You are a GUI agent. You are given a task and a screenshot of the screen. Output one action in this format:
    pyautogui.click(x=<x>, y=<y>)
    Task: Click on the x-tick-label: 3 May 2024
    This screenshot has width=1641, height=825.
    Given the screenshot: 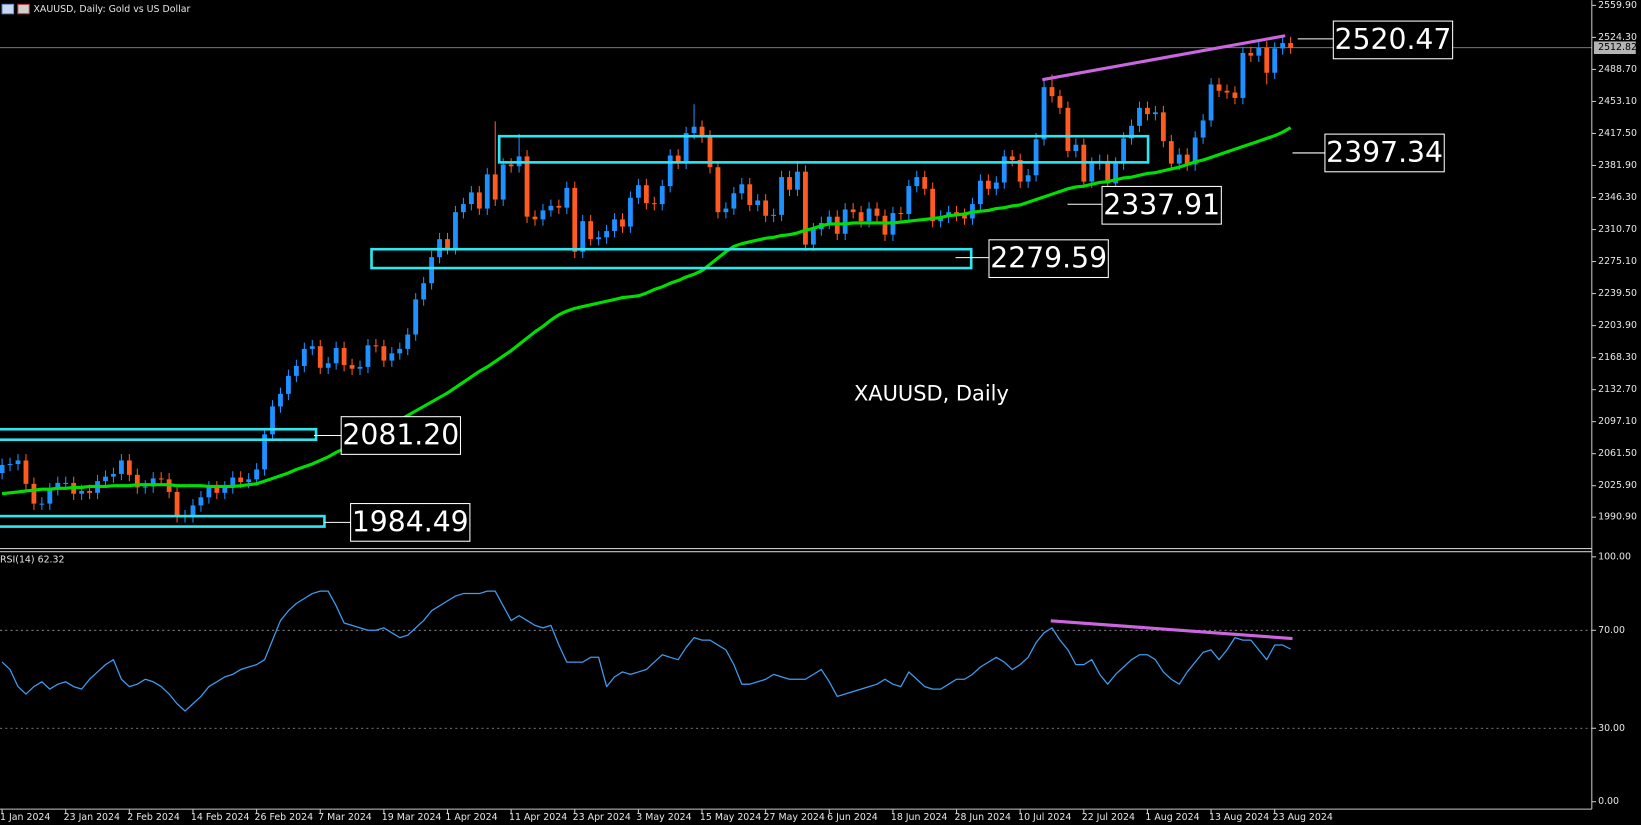 What is the action you would take?
    pyautogui.click(x=663, y=817)
    